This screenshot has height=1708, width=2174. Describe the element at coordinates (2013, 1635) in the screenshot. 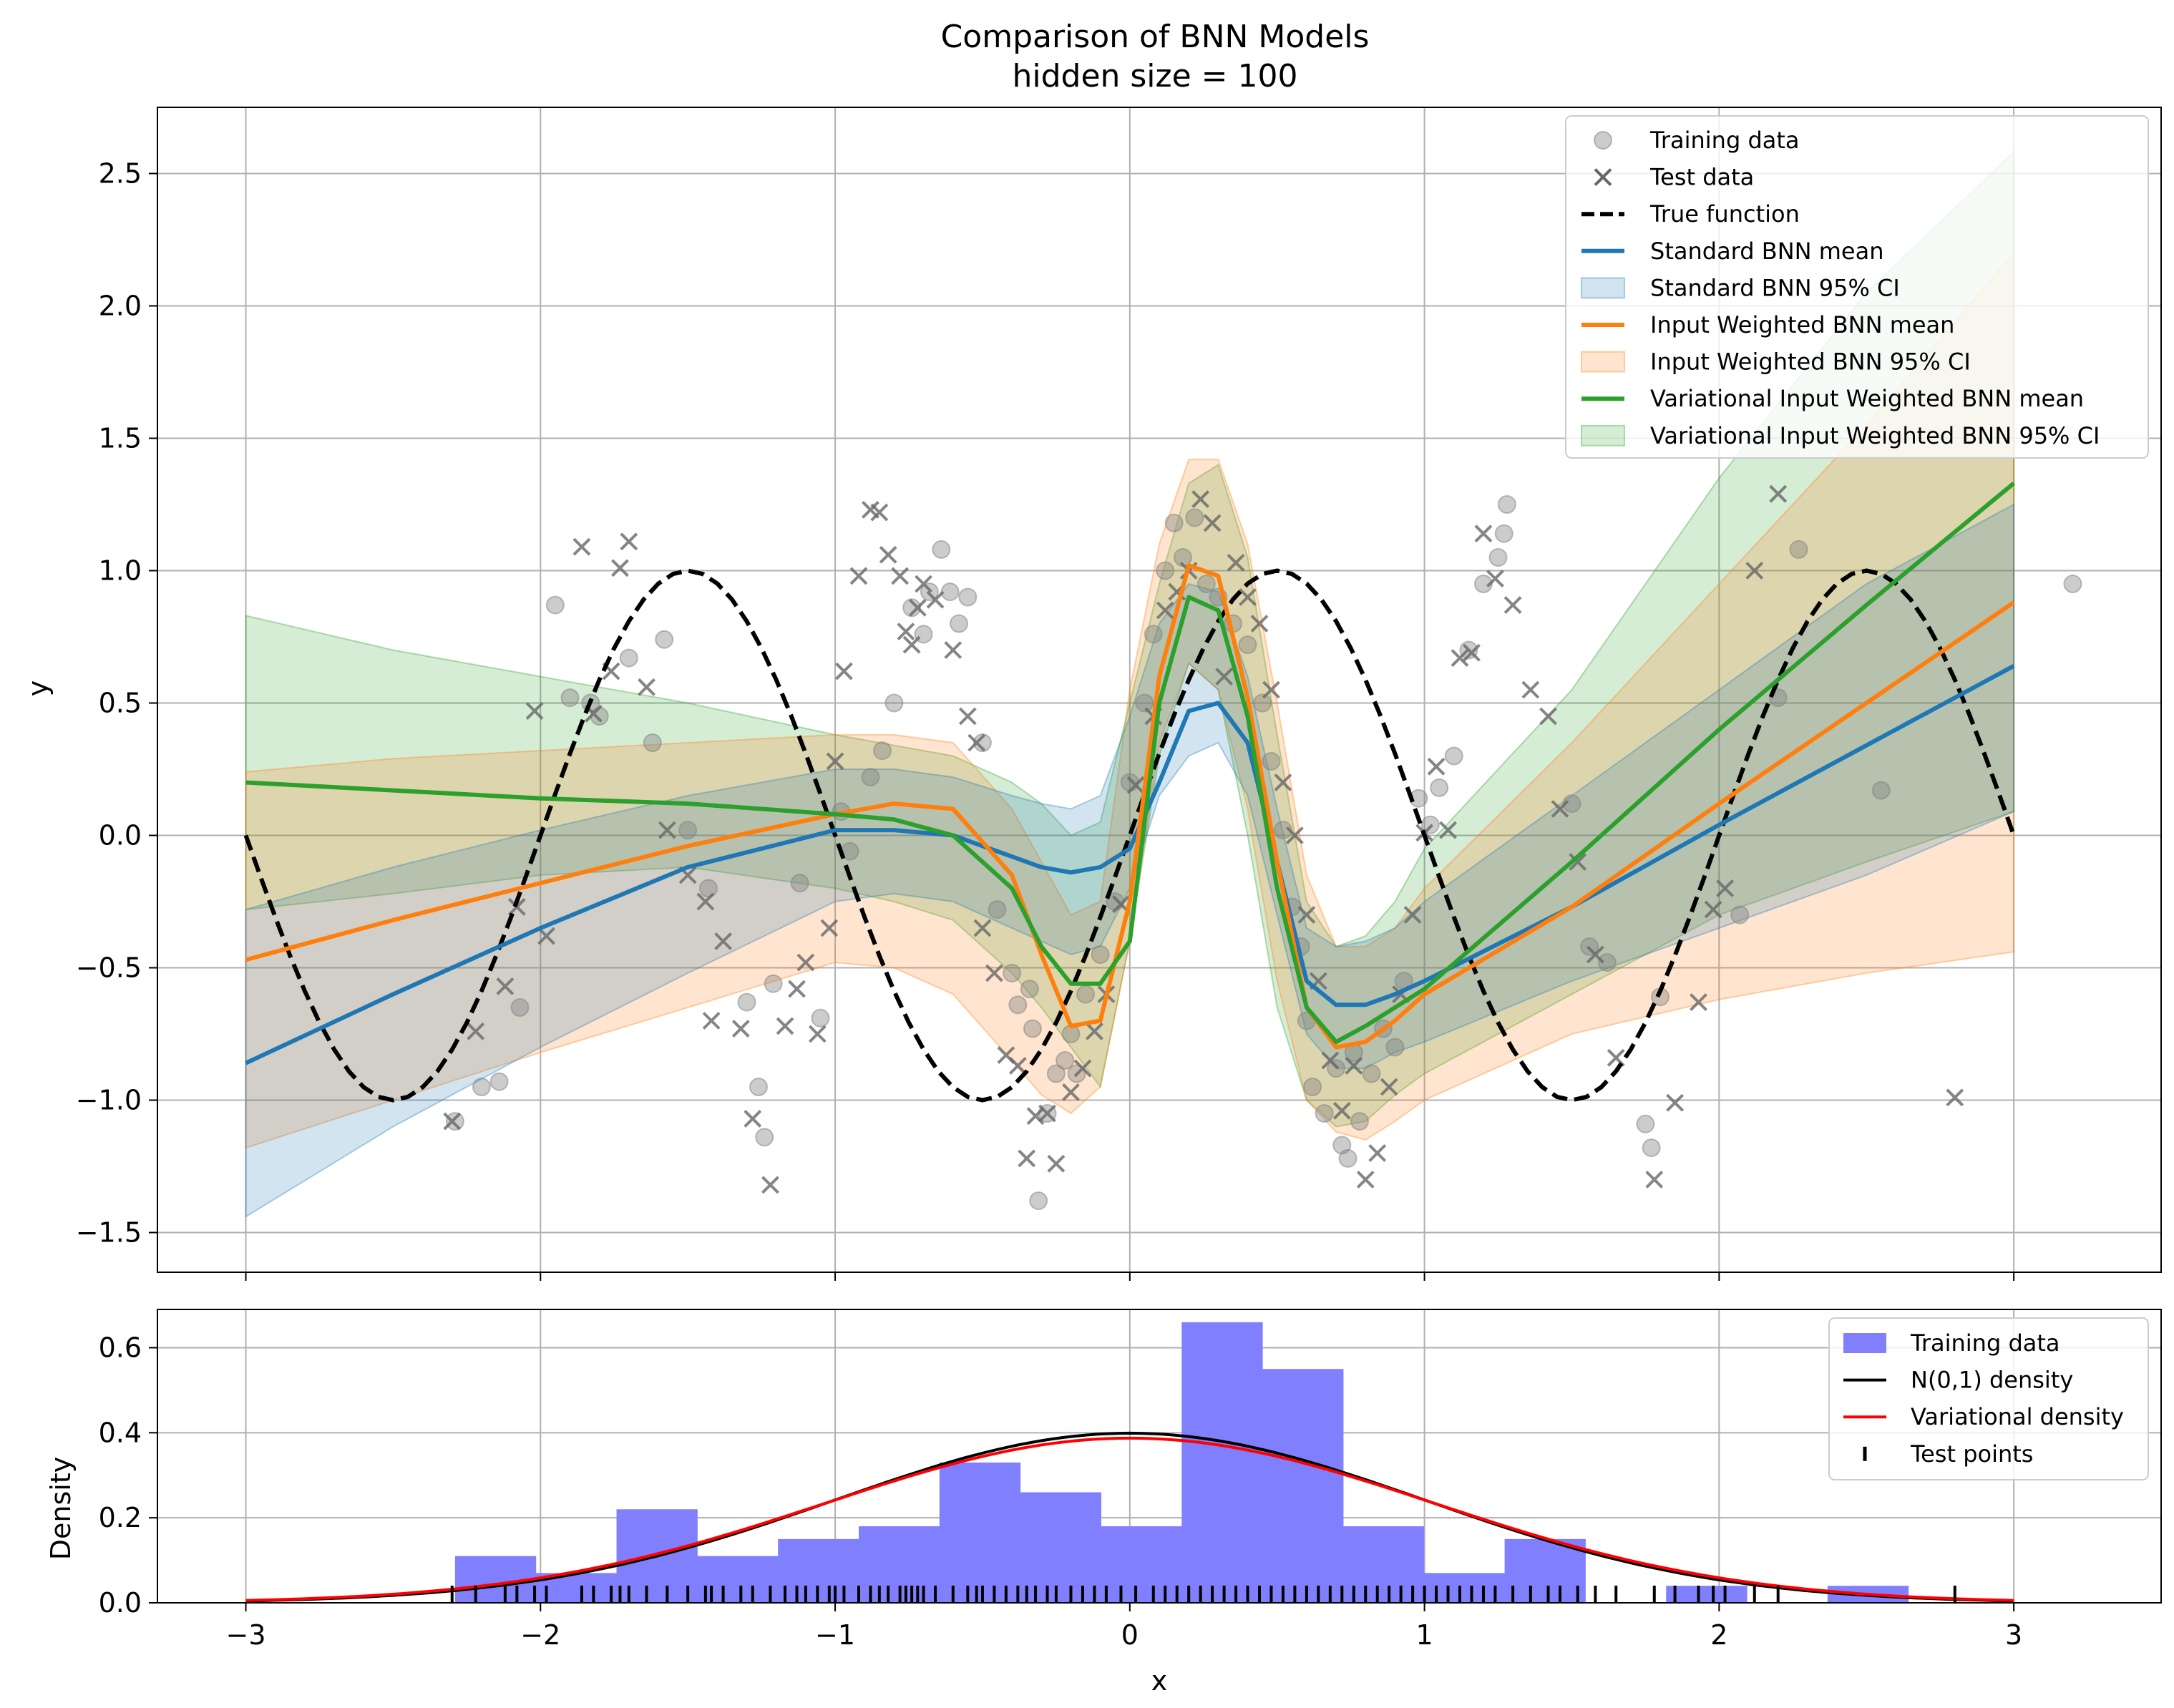

I see `x-tick-label: 3` at that location.